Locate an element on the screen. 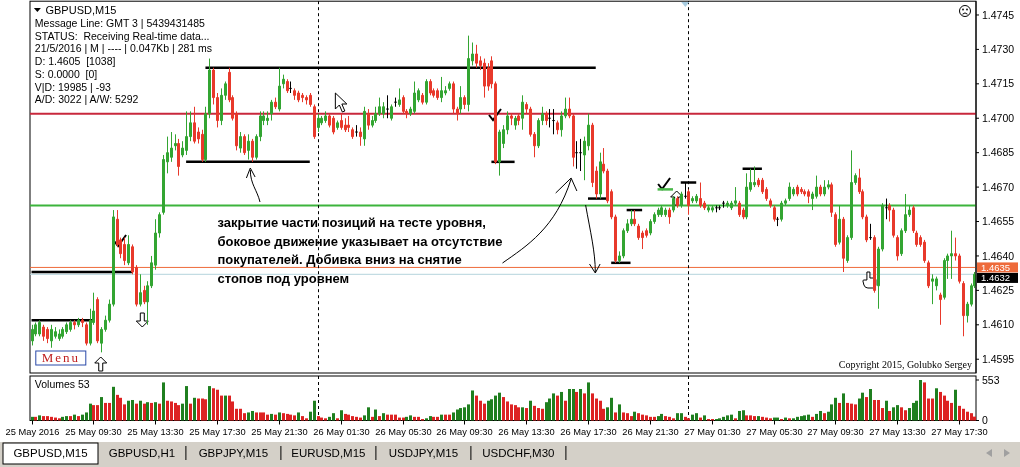 The height and width of the screenshot is (467, 1020). text: GBPUSD,H1 is located at coordinates (142, 453).